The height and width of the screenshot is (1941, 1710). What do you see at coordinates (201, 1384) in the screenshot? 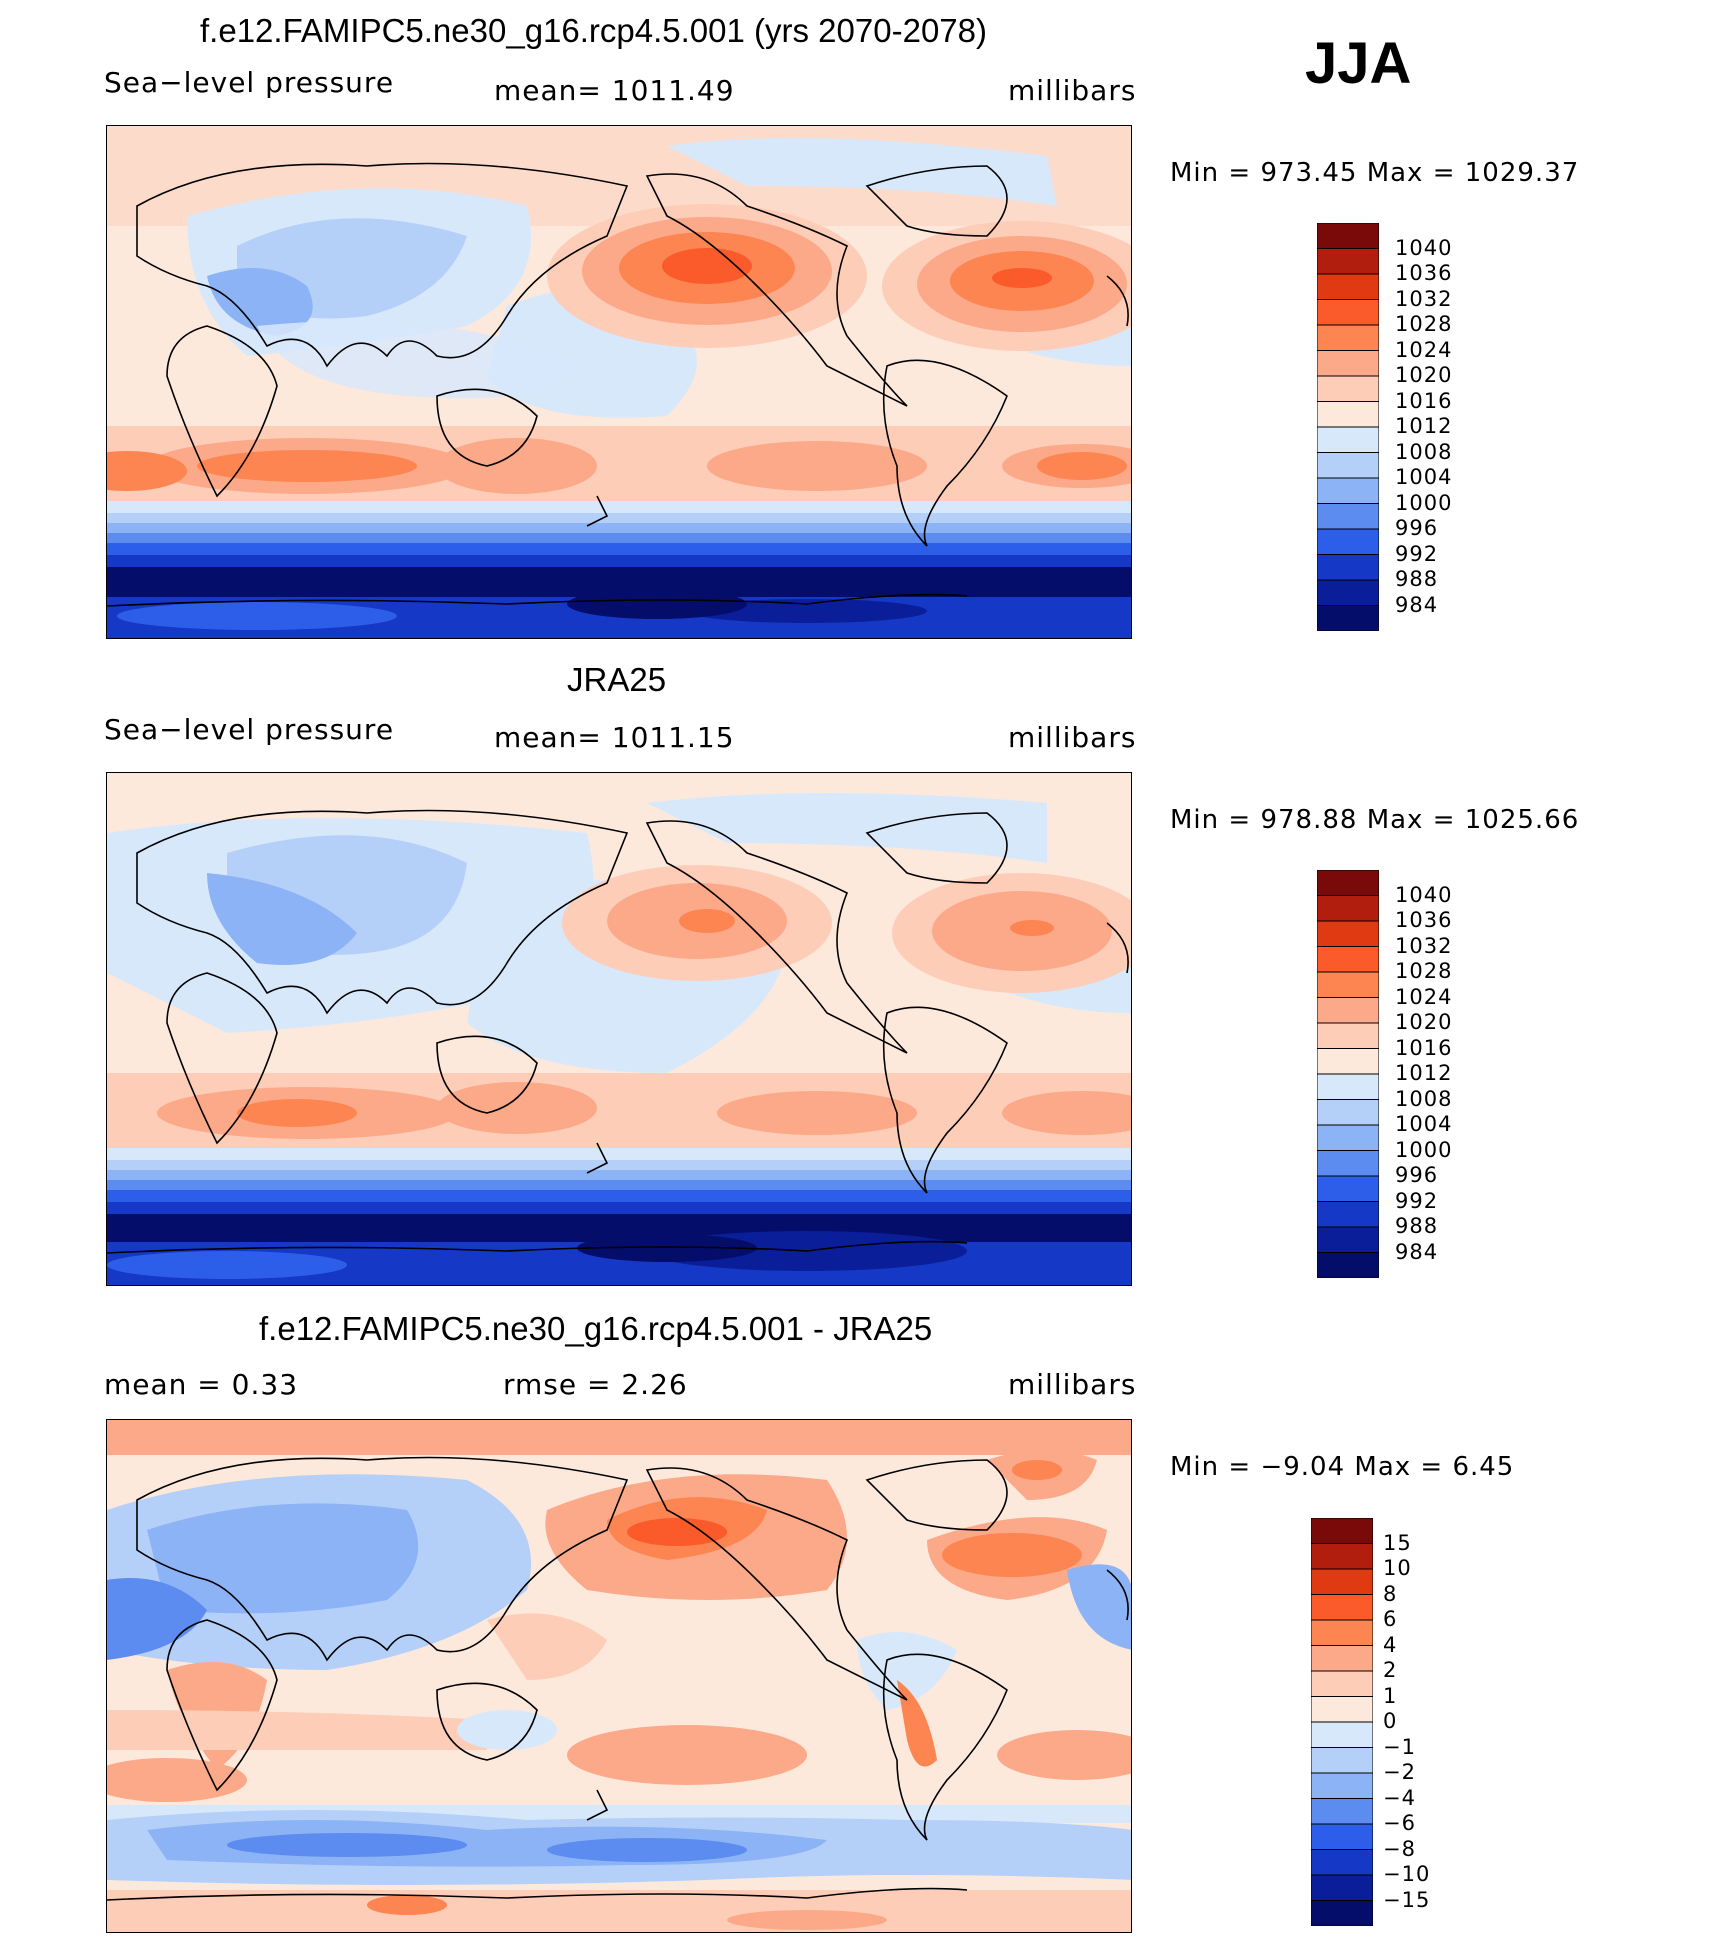
I see `panel3-mean-label: mean = 0.33` at bounding box center [201, 1384].